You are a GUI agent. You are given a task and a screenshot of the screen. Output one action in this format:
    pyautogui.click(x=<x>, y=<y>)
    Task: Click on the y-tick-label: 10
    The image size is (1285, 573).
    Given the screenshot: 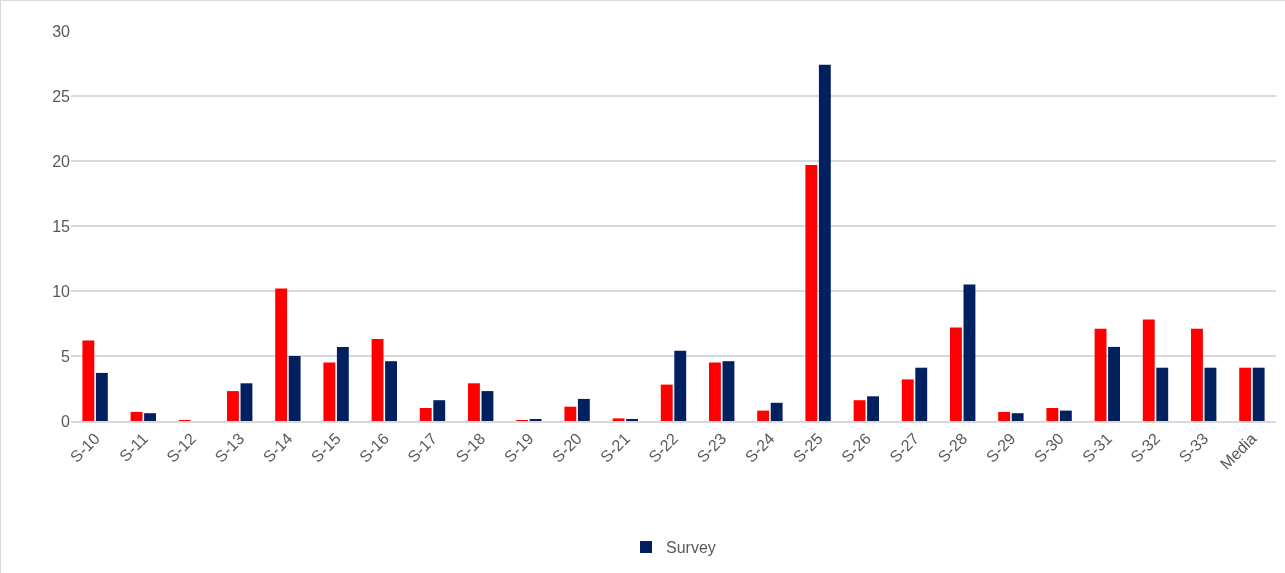 What is the action you would take?
    pyautogui.click(x=61, y=291)
    